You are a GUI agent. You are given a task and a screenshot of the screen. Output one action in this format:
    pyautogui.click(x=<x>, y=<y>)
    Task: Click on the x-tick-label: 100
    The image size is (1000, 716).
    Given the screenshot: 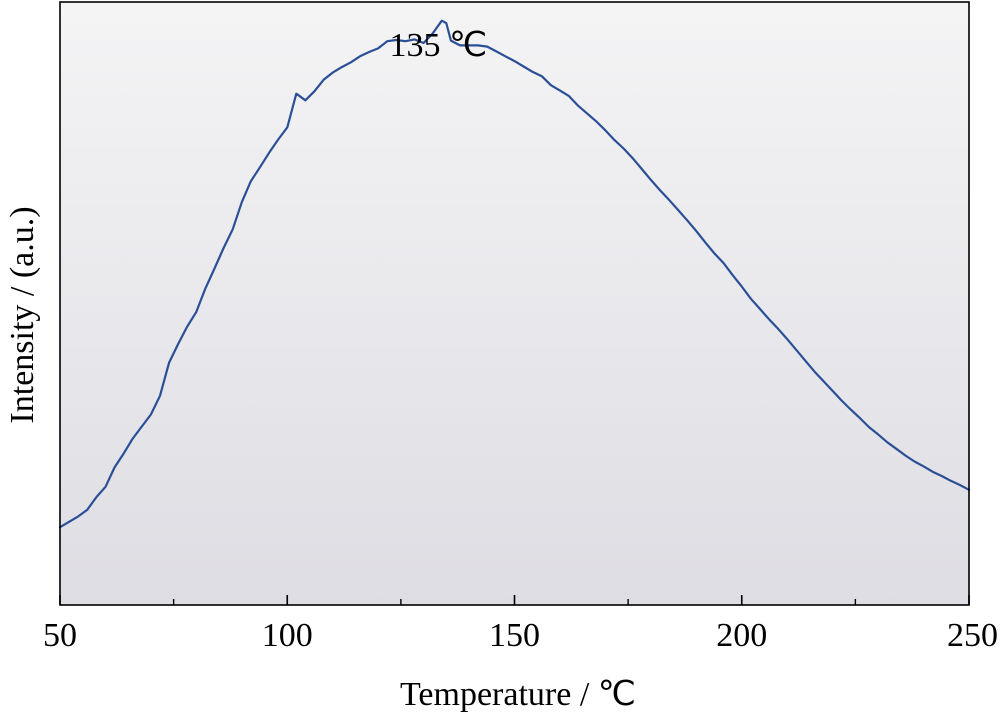 What is the action you would take?
    pyautogui.click(x=287, y=635)
    